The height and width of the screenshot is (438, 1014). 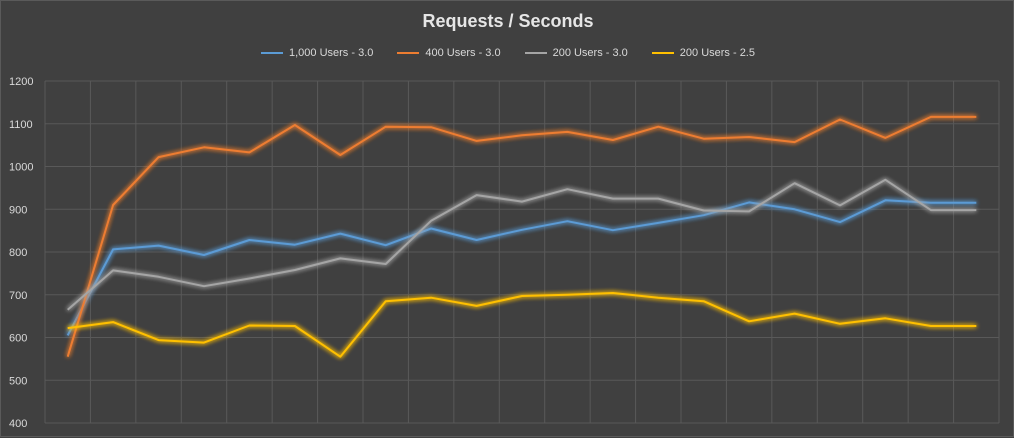 I want to click on y-tick-label: 500, so click(x=18, y=381).